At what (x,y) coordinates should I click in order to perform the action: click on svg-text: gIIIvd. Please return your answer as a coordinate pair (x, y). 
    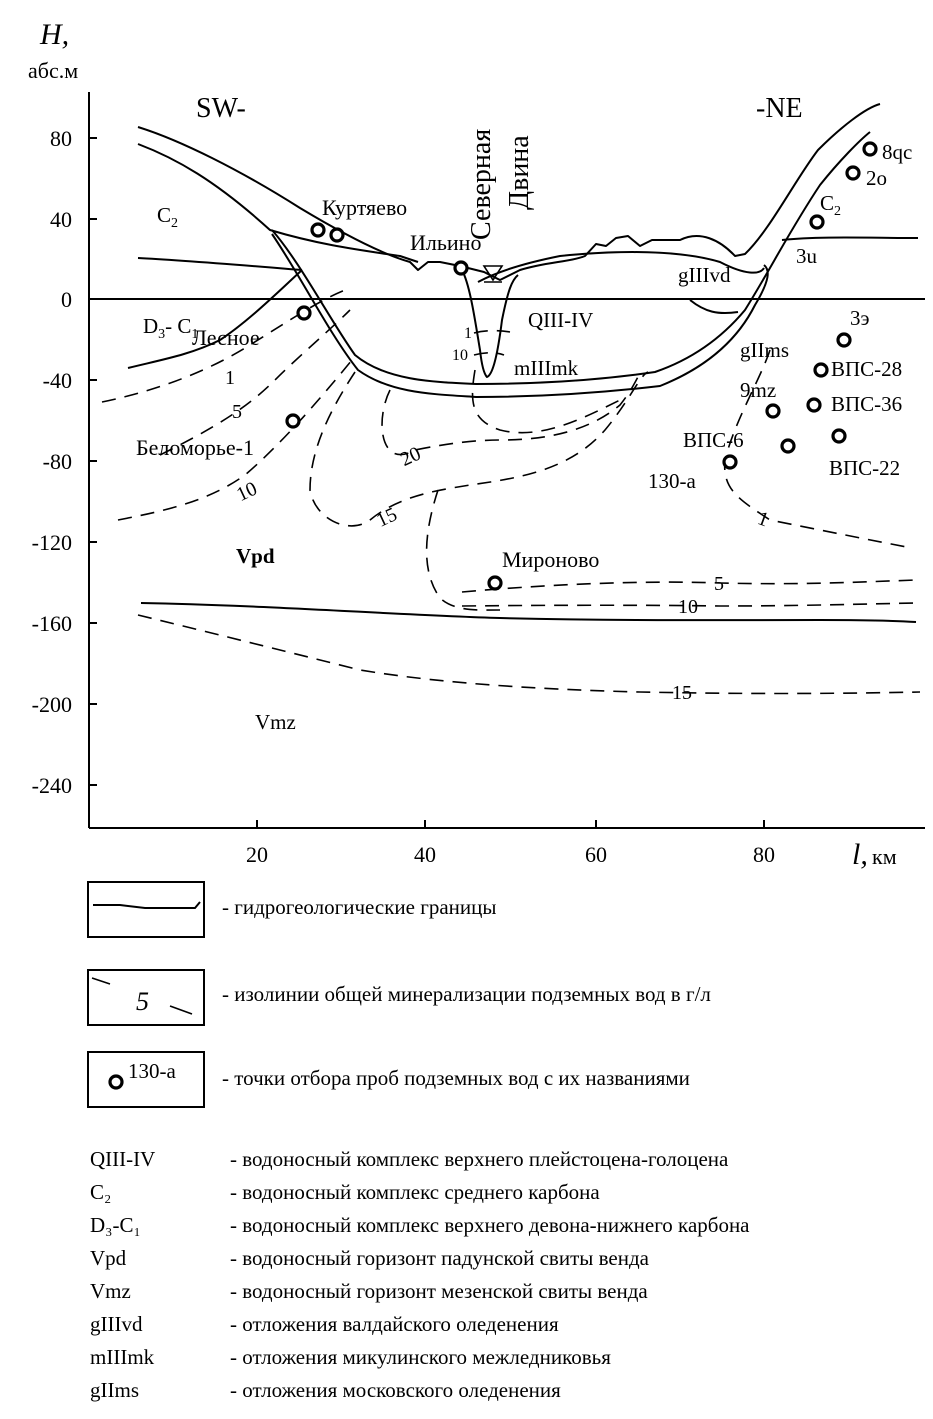
    Looking at the image, I should click on (704, 275).